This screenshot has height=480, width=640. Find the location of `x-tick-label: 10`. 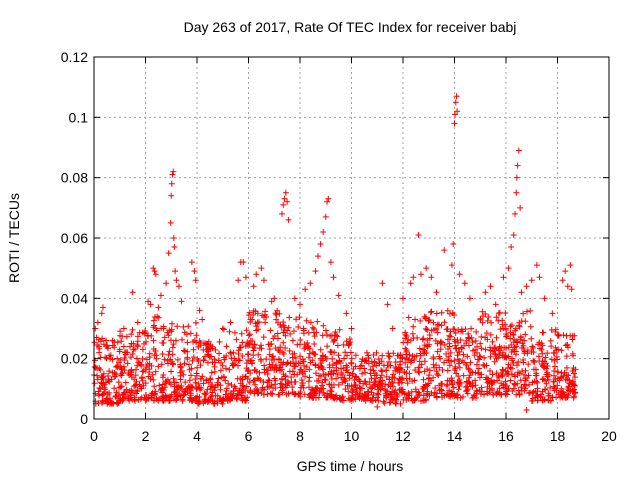

x-tick-label: 10 is located at coordinates (352, 436).